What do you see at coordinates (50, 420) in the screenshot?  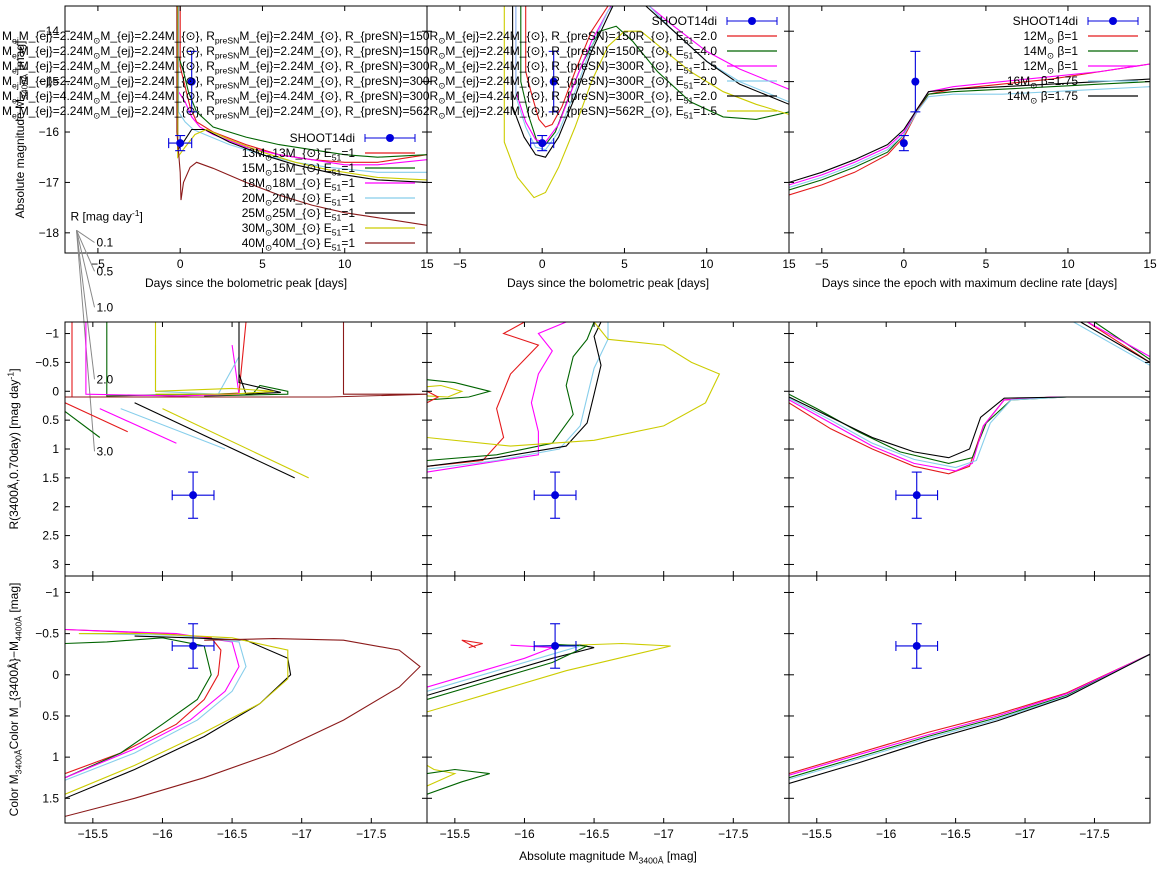 I see `rate-0-ytick-label-3: 0.5` at bounding box center [50, 420].